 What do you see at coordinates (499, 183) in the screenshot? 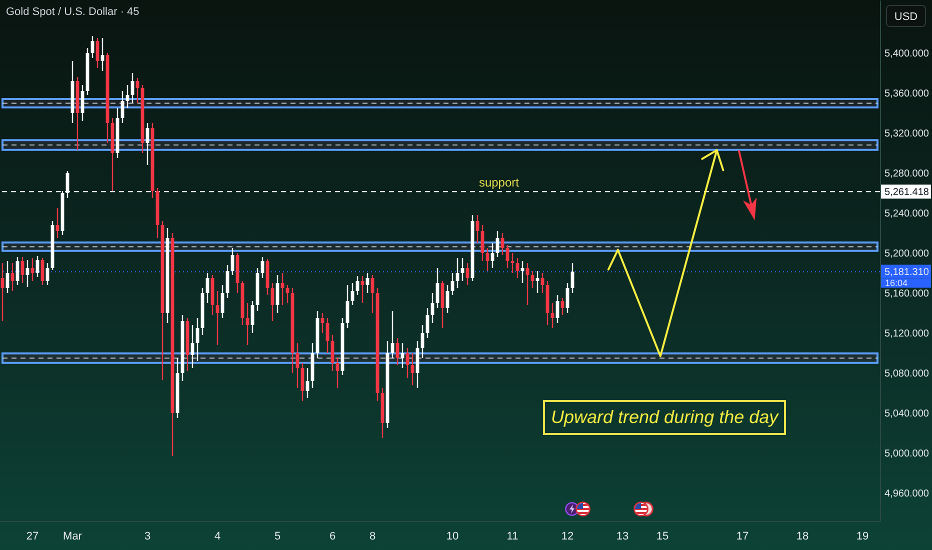
I see `ref-line-label: support` at bounding box center [499, 183].